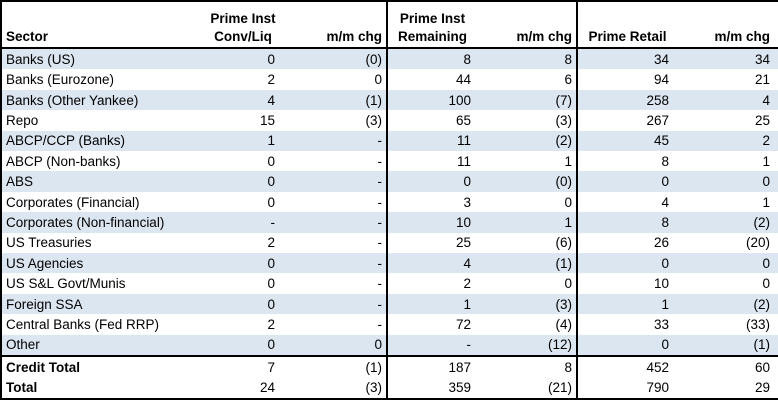  Describe the element at coordinates (431, 388) in the screenshot. I see `value-cell: 359` at that location.